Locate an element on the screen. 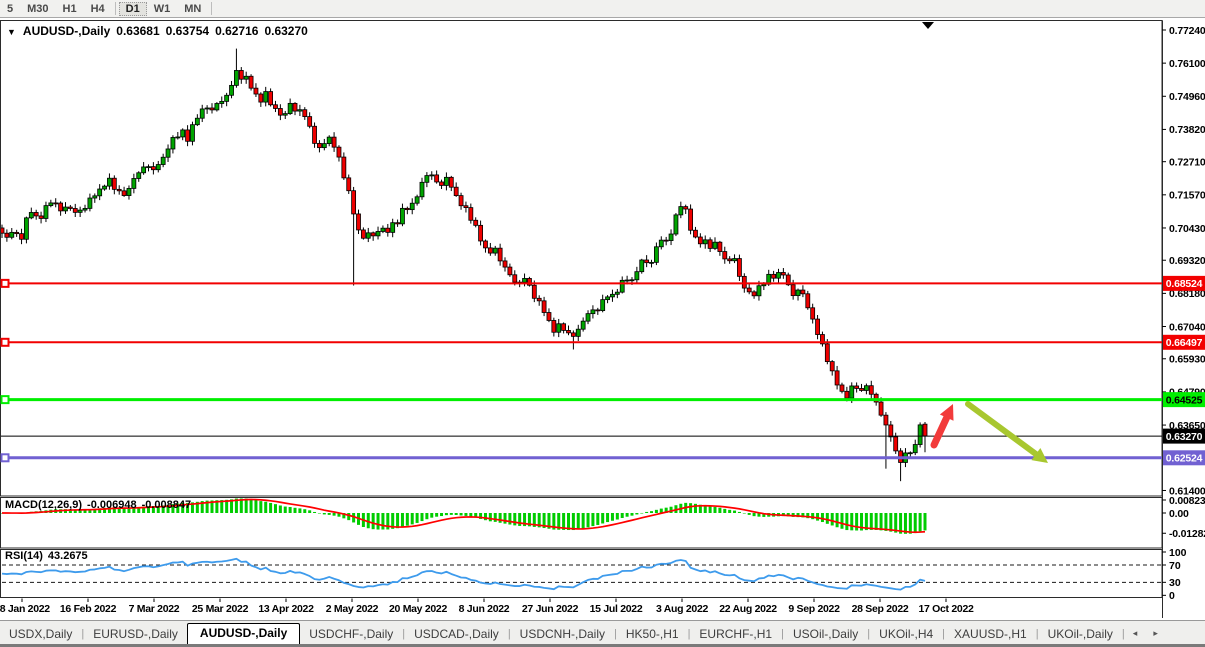 The image size is (1205, 647). tab-eurusd-daily: EURUSD-,Daily is located at coordinates (135, 634).